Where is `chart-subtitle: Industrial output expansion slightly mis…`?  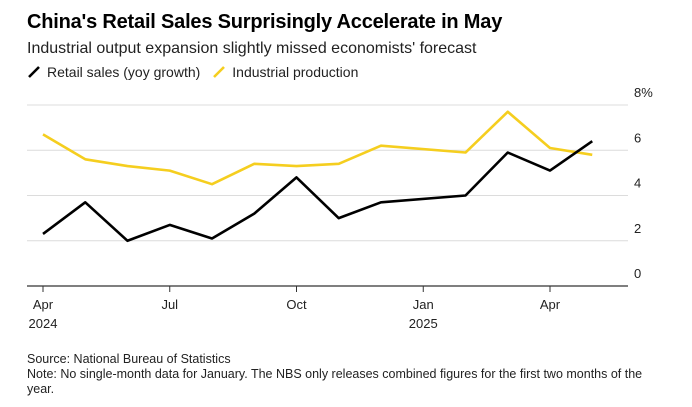
chart-subtitle: Industrial output expansion slightly mis… is located at coordinates (252, 48).